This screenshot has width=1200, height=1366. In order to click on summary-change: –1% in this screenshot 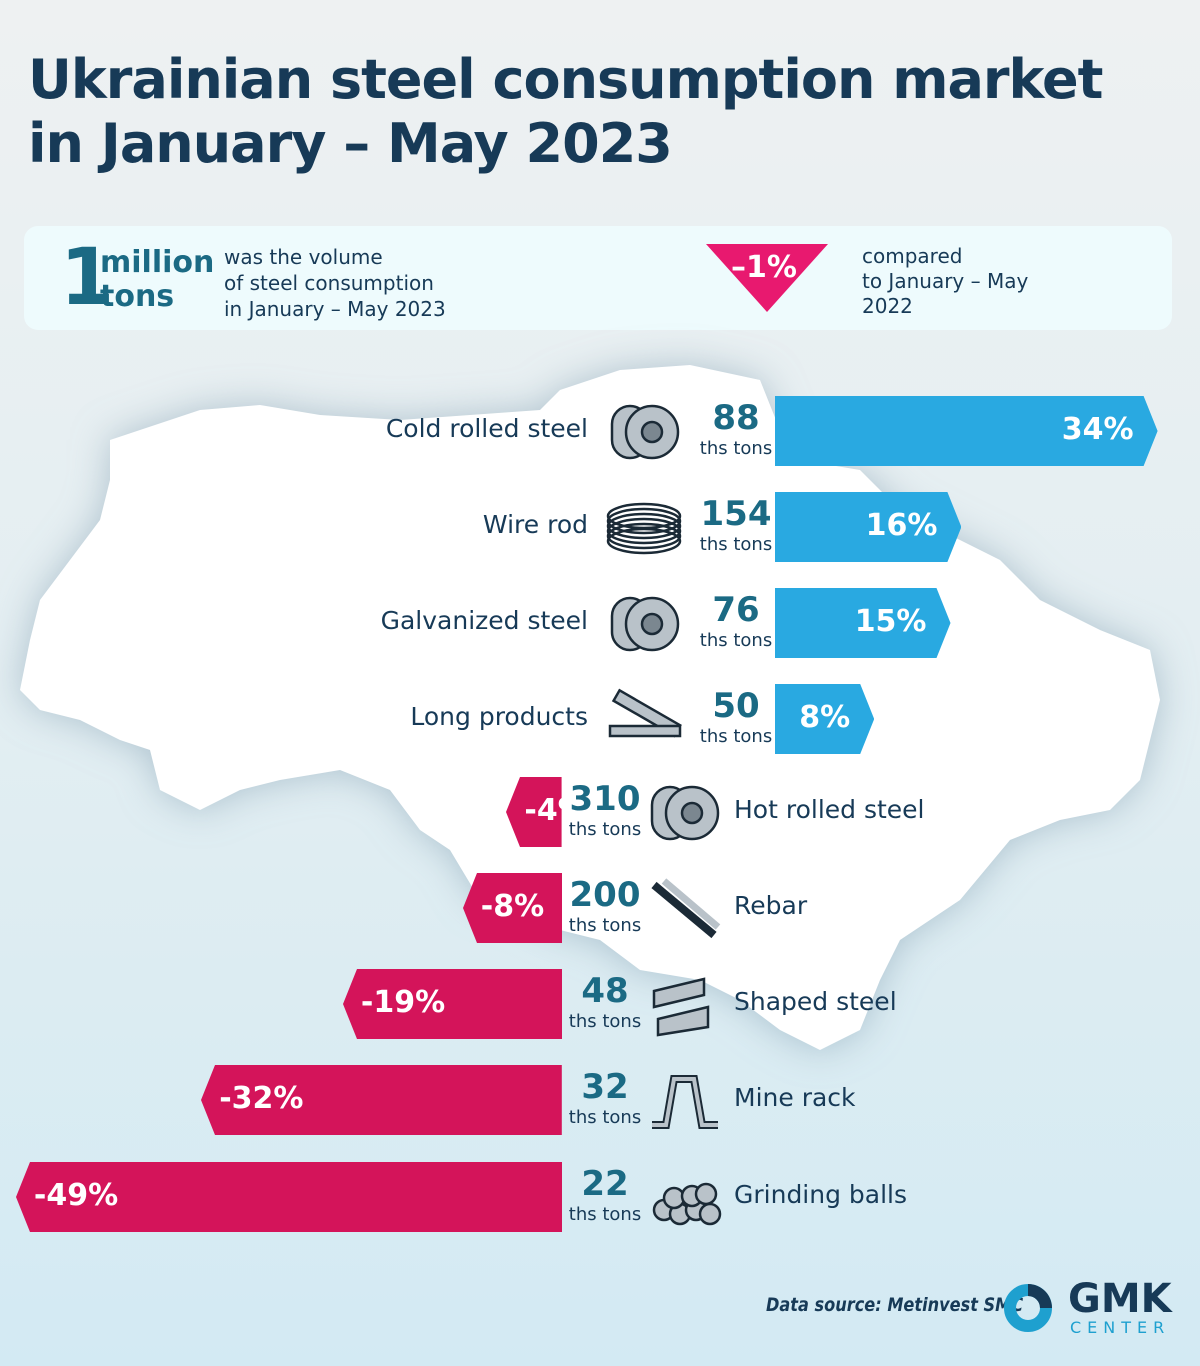, I will do `click(764, 267)`.